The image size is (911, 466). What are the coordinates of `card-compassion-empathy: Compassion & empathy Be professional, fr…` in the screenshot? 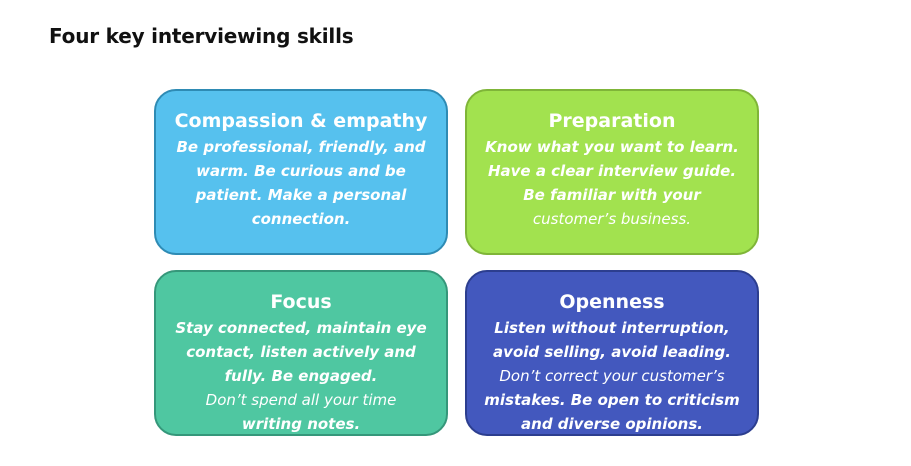 It's located at (301, 172).